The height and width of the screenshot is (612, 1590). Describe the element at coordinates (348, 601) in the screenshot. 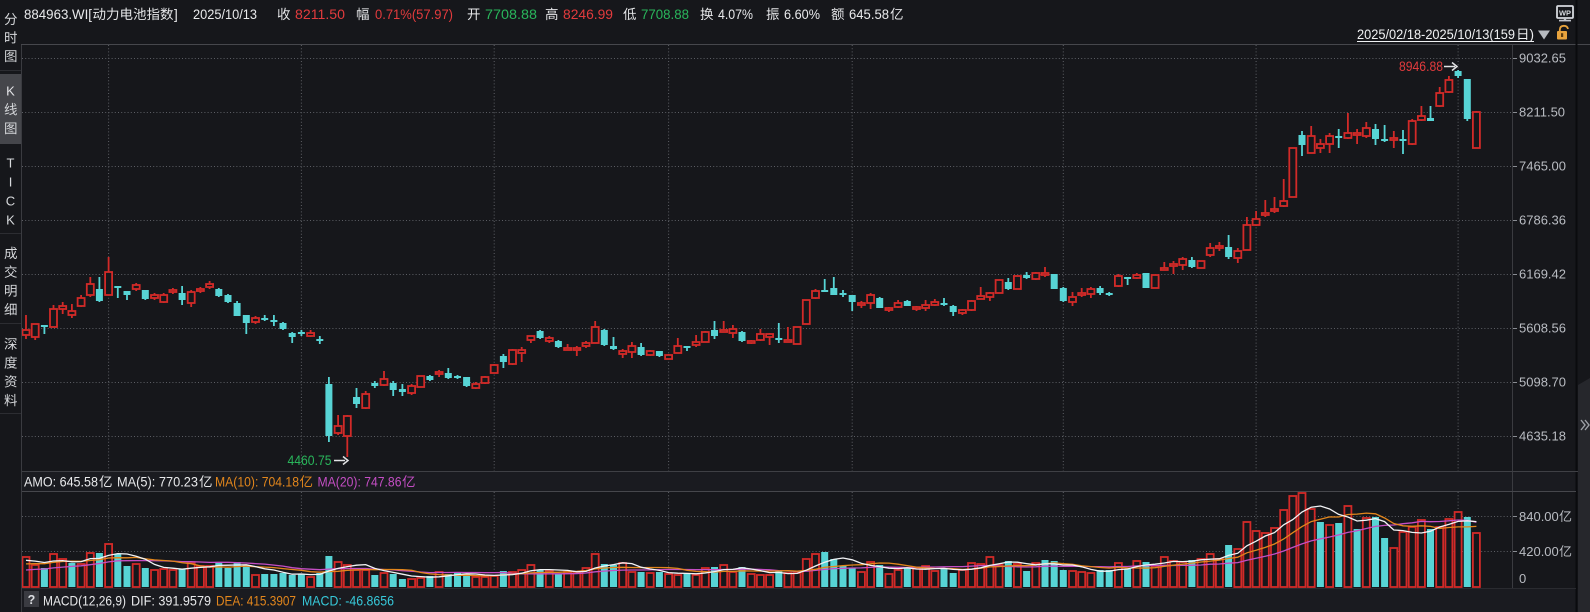

I see `svg-text: MACD: -46.8656` at that location.